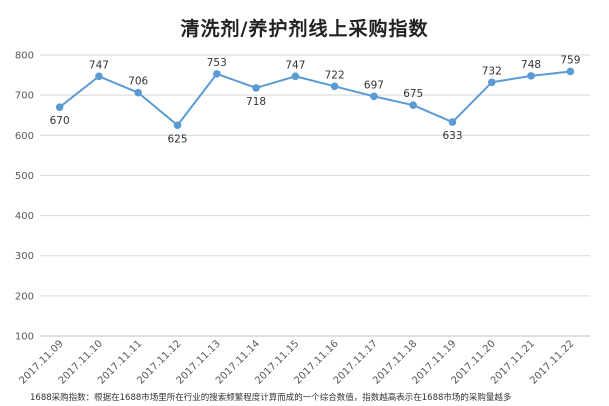  I want to click on y-tick-label: 300, so click(24, 256).